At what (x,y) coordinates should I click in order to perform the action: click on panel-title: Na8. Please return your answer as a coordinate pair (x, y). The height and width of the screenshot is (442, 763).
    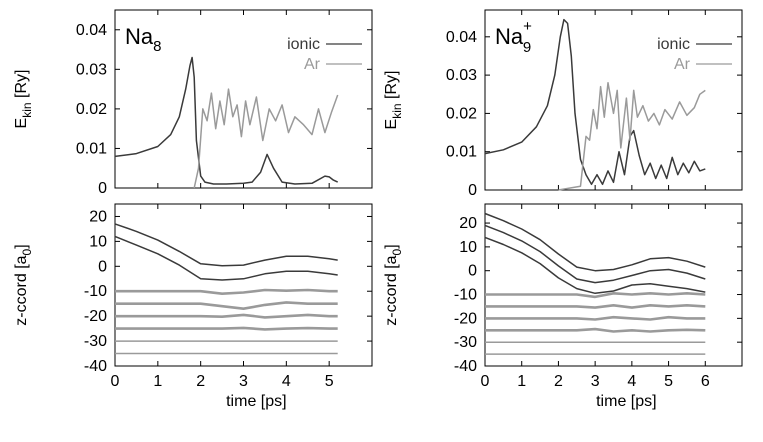
    Looking at the image, I should click on (143, 39).